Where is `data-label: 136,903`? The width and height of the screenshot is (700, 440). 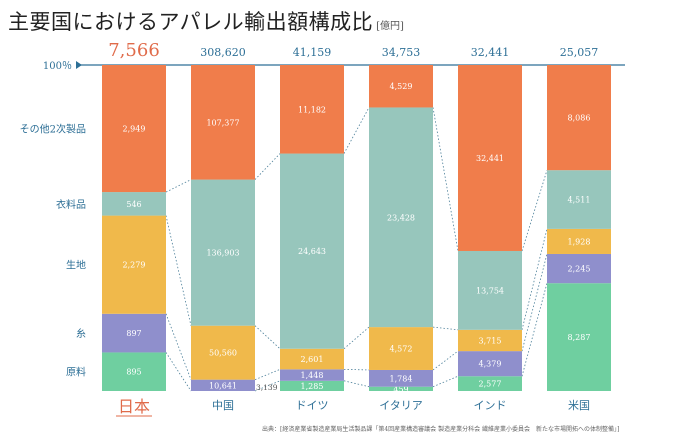
data-label: 136,903 is located at coordinates (222, 253).